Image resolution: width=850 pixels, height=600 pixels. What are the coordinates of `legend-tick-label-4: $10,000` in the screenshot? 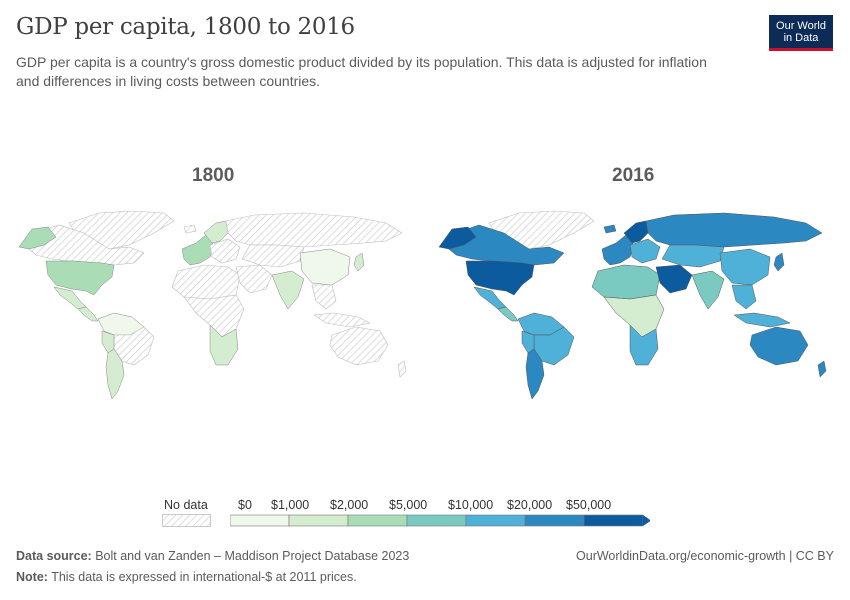 It's located at (471, 505).